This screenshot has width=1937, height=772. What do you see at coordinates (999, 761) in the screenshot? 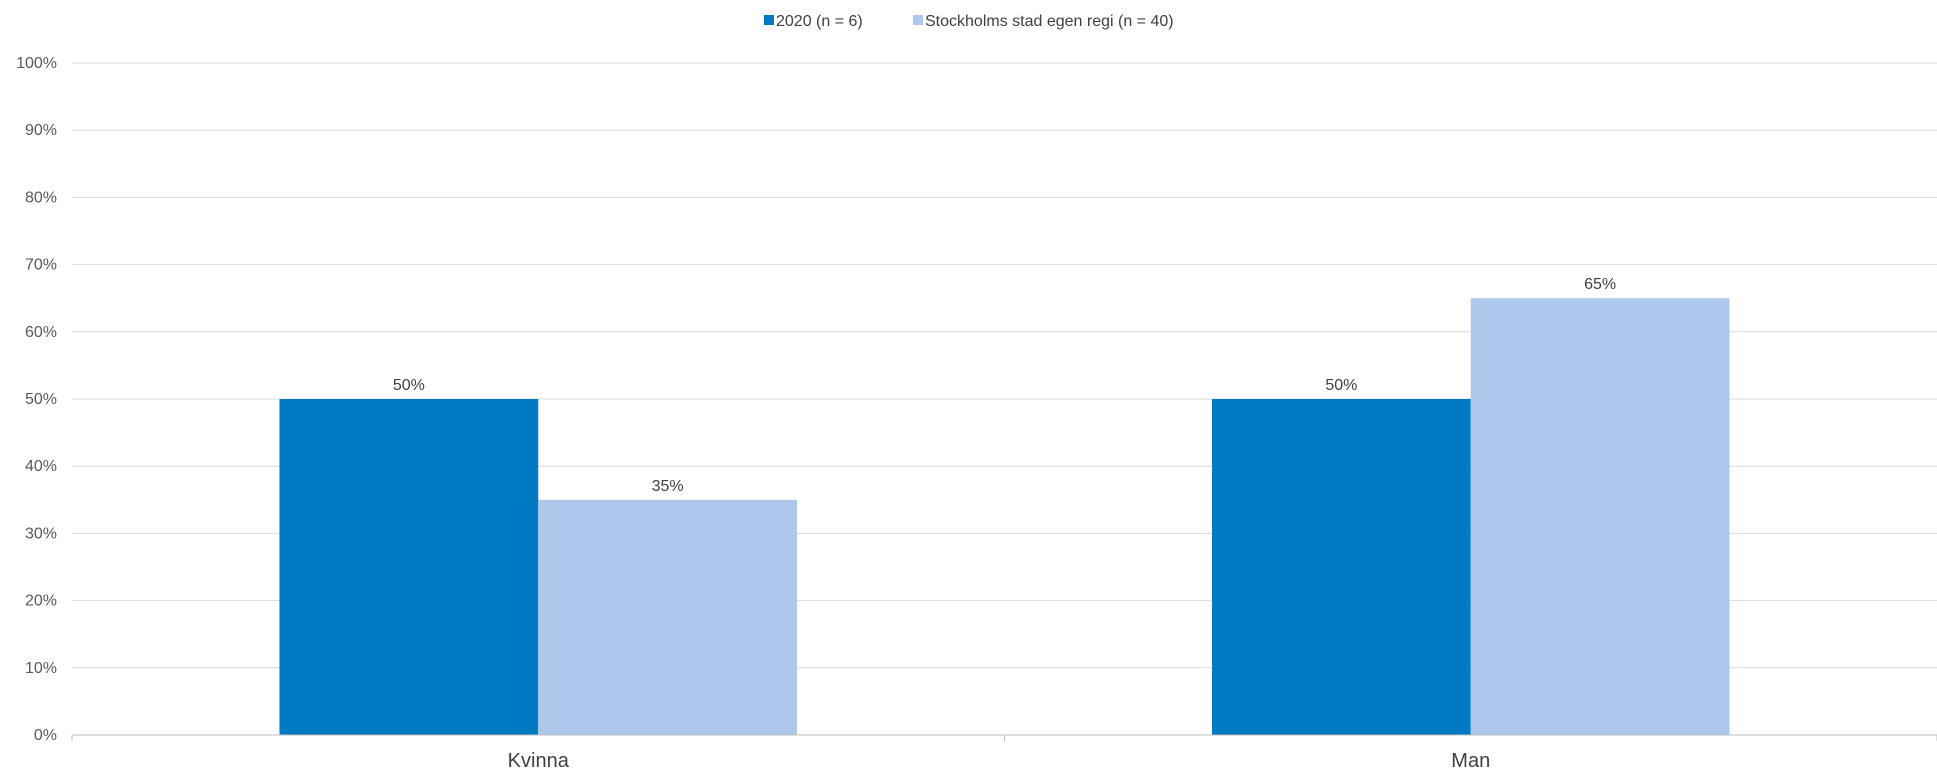
I see `category-labels: Kvinna Man` at bounding box center [999, 761].